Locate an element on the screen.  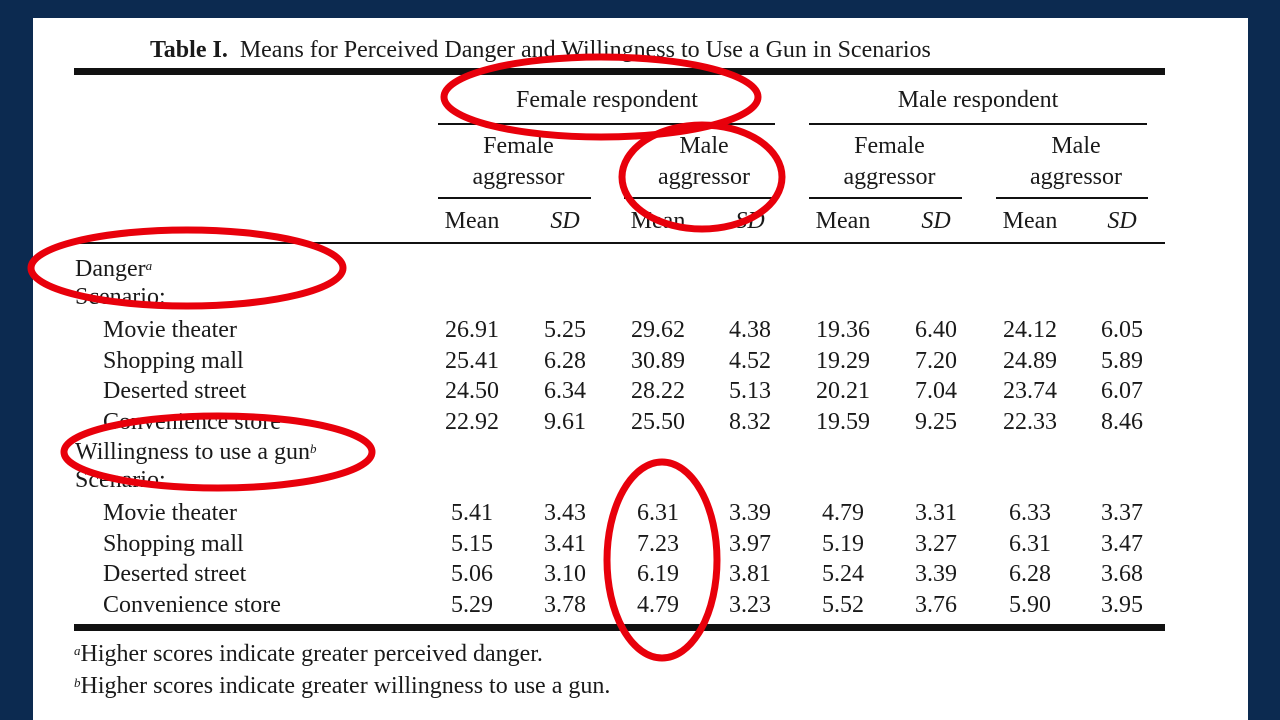
highlight-ellipse-male-aggressor is located at coordinates (702, 177).